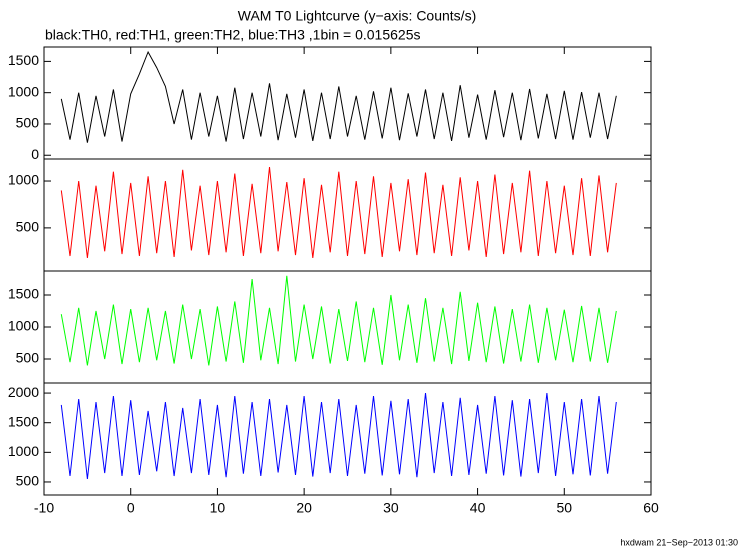  Describe the element at coordinates (679, 542) in the screenshot. I see `footer: hxdwam 21−Sep−2013 01:30` at that location.